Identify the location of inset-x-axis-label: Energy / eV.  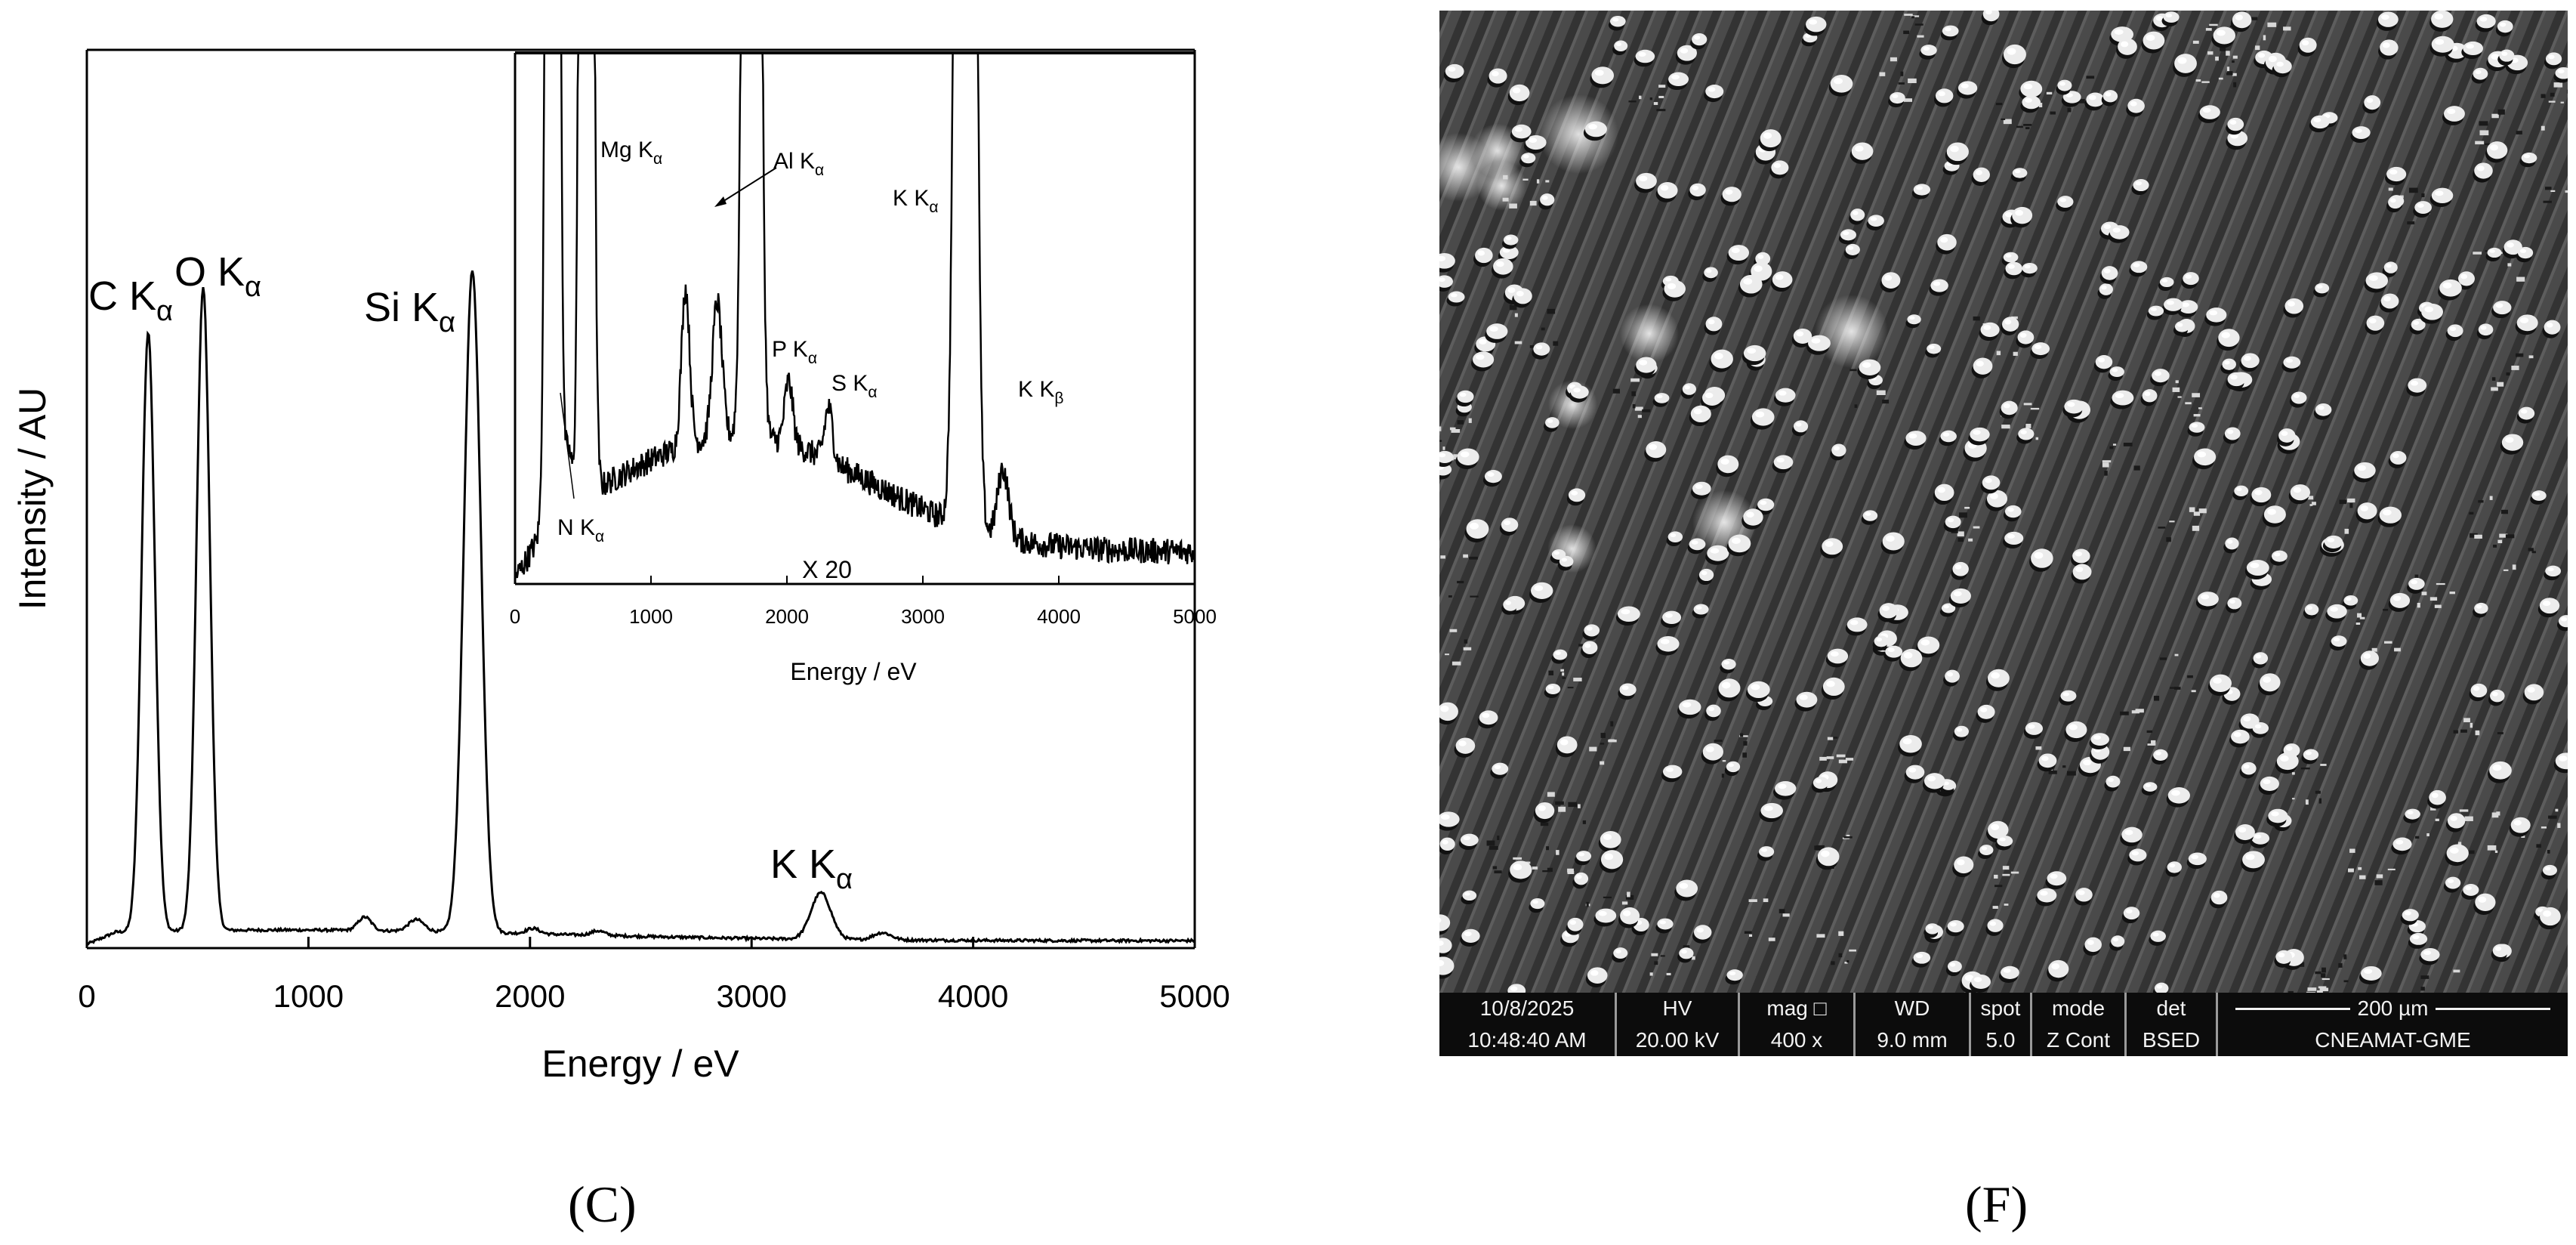
(853, 671).